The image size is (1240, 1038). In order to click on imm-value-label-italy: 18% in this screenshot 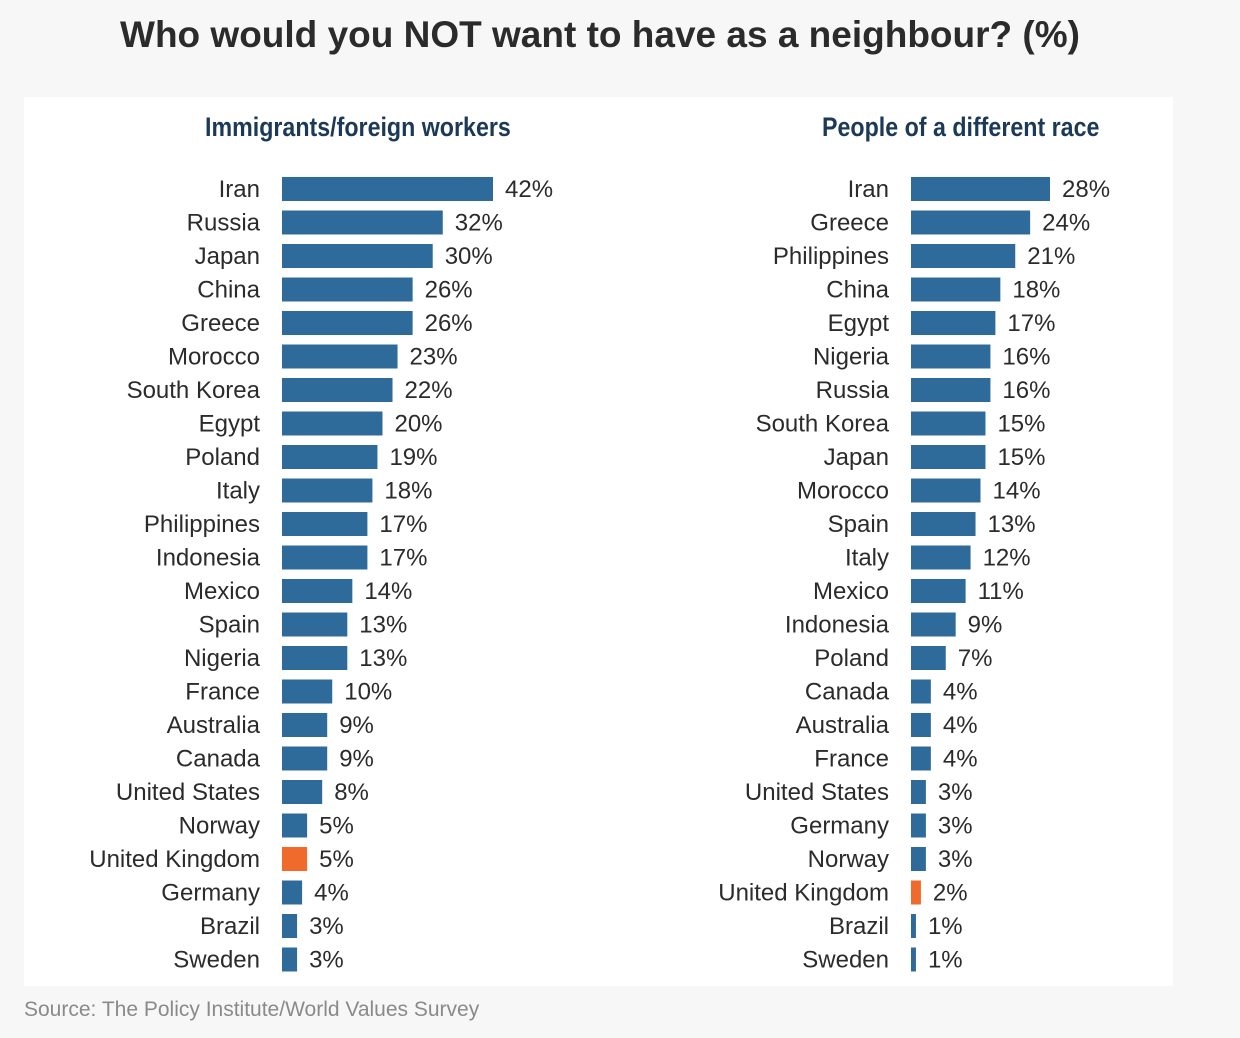, I will do `click(408, 491)`.